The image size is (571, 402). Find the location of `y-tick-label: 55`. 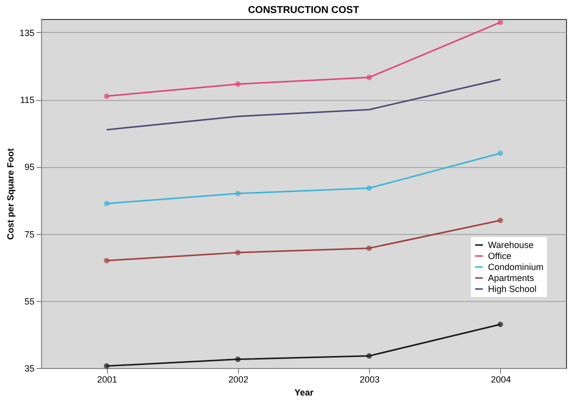

y-tick-label: 55 is located at coordinates (29, 301).